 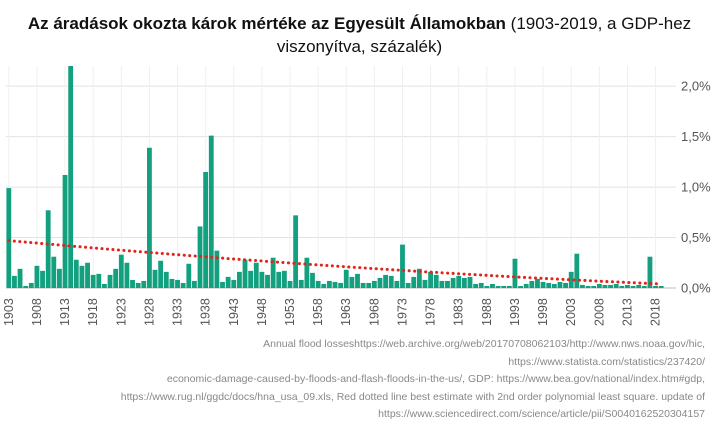 I want to click on bar-1986, so click(x=476, y=285).